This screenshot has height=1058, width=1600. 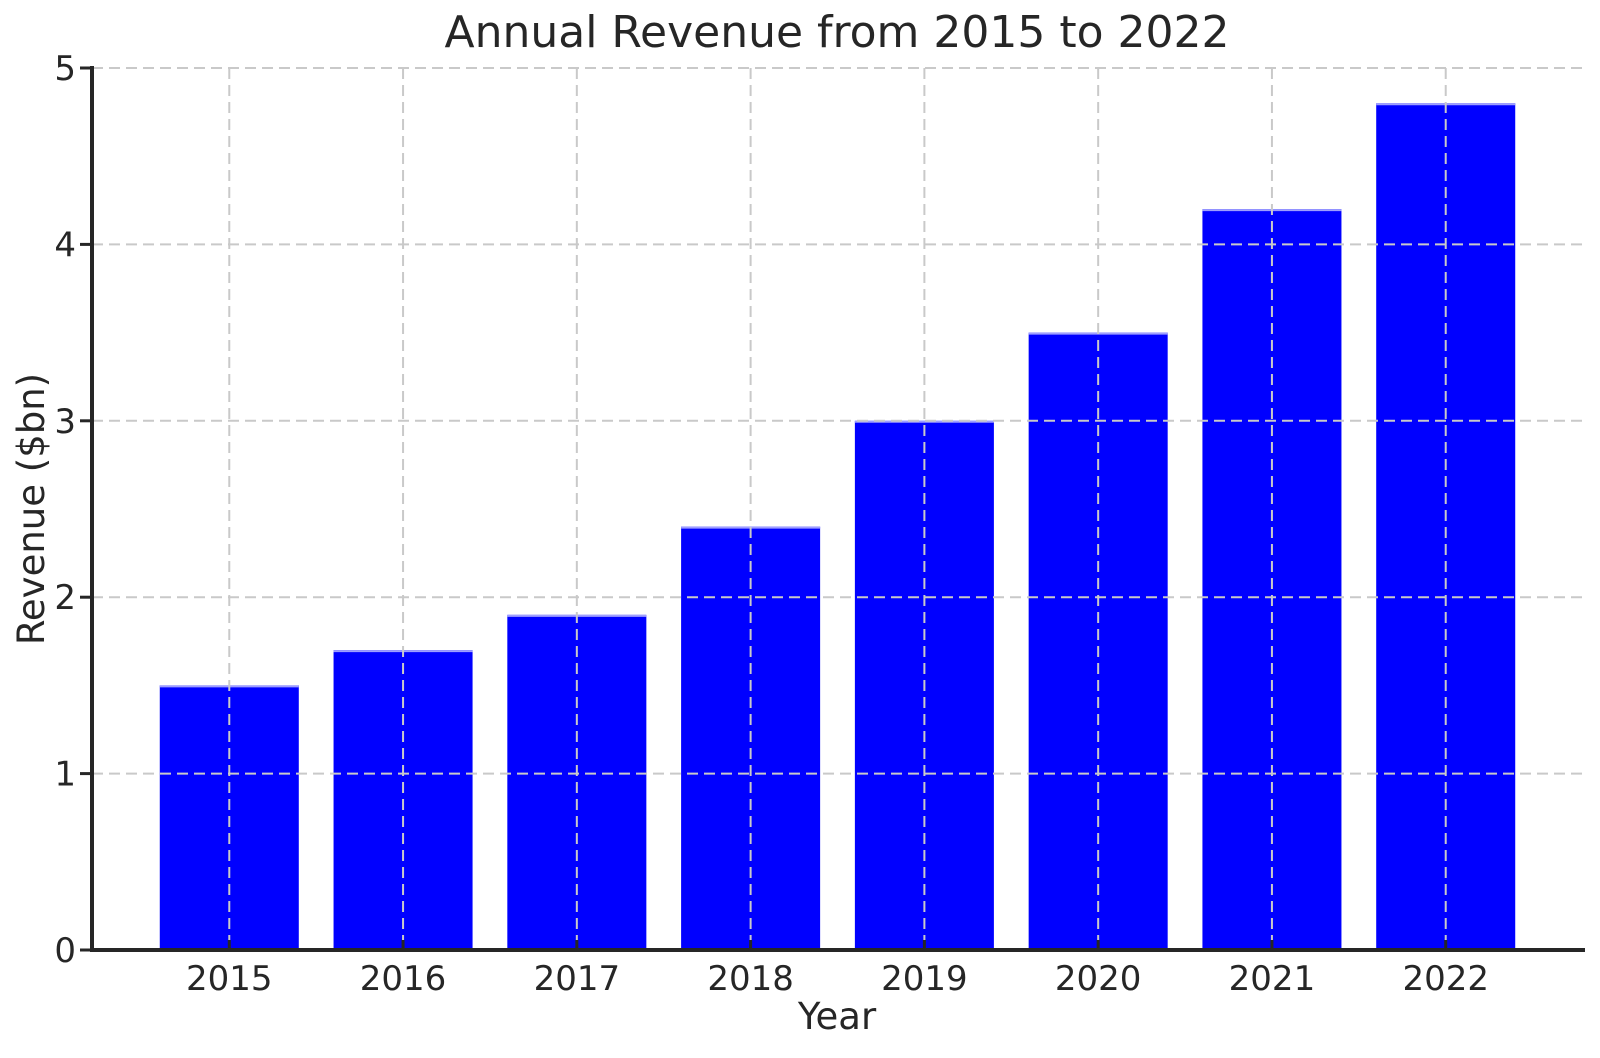 I want to click on x-tick-label-2022: 2022, so click(x=1445, y=979).